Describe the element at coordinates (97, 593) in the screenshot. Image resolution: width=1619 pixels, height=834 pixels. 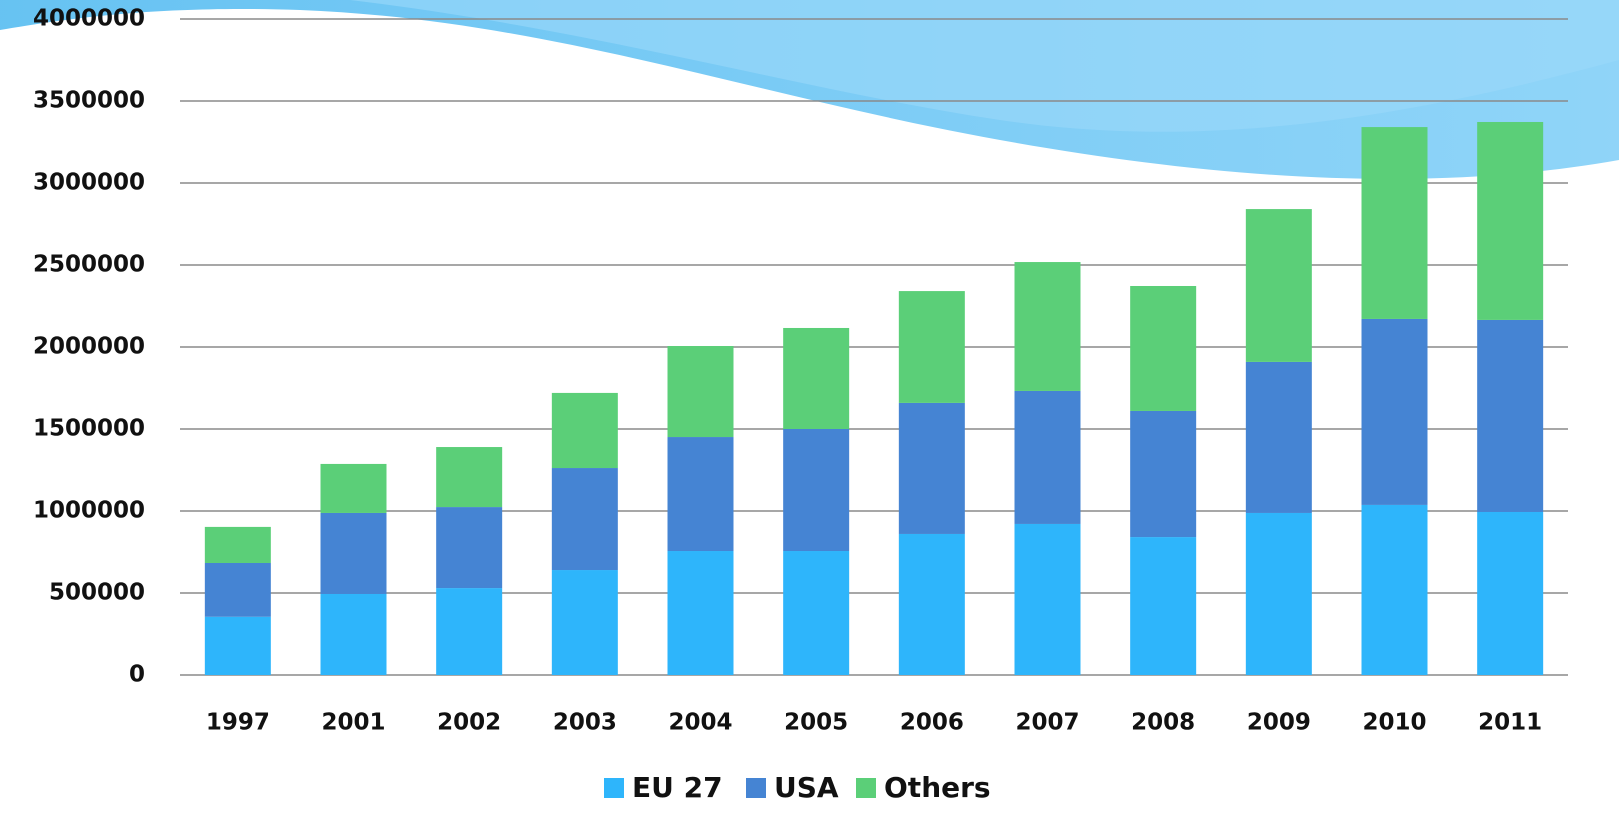
I see `y-tick-label: 500000` at that location.